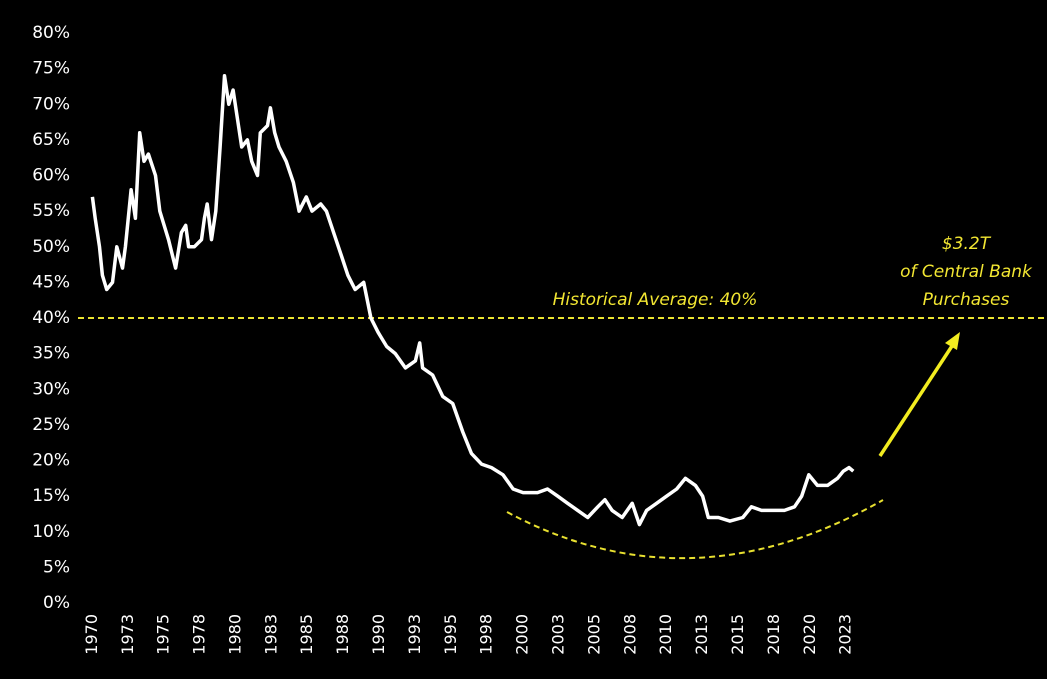 The height and width of the screenshot is (679, 1047). Describe the element at coordinates (51, 176) in the screenshot. I see `y-tick-label: 60%` at that location.